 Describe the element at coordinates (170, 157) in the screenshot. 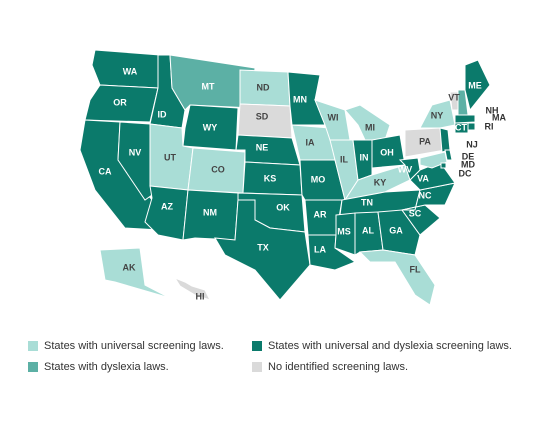

I see `state-label: UT` at that location.